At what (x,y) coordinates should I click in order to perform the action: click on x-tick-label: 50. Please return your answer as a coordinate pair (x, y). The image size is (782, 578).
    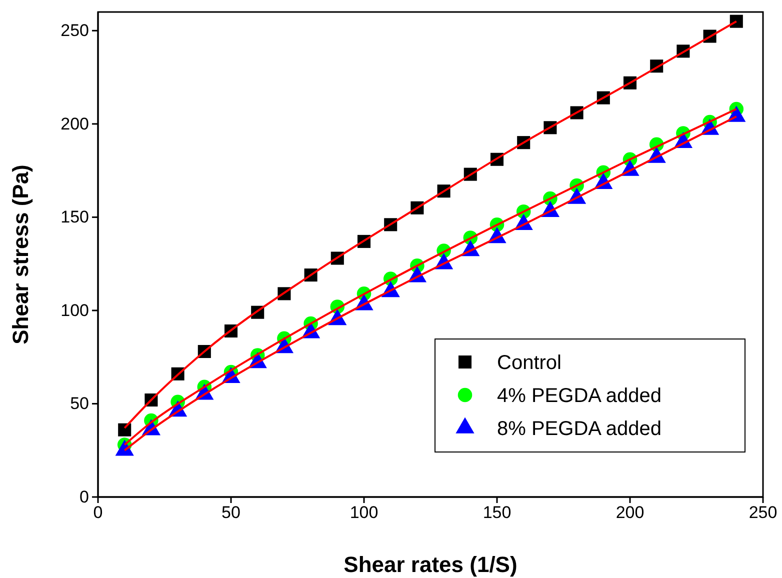
    Looking at the image, I should click on (231, 512).